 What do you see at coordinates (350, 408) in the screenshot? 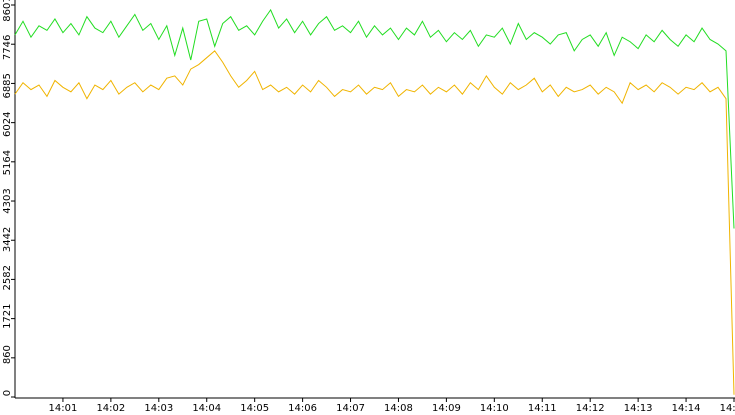
I see `x-tick-label: 14:07` at bounding box center [350, 408].